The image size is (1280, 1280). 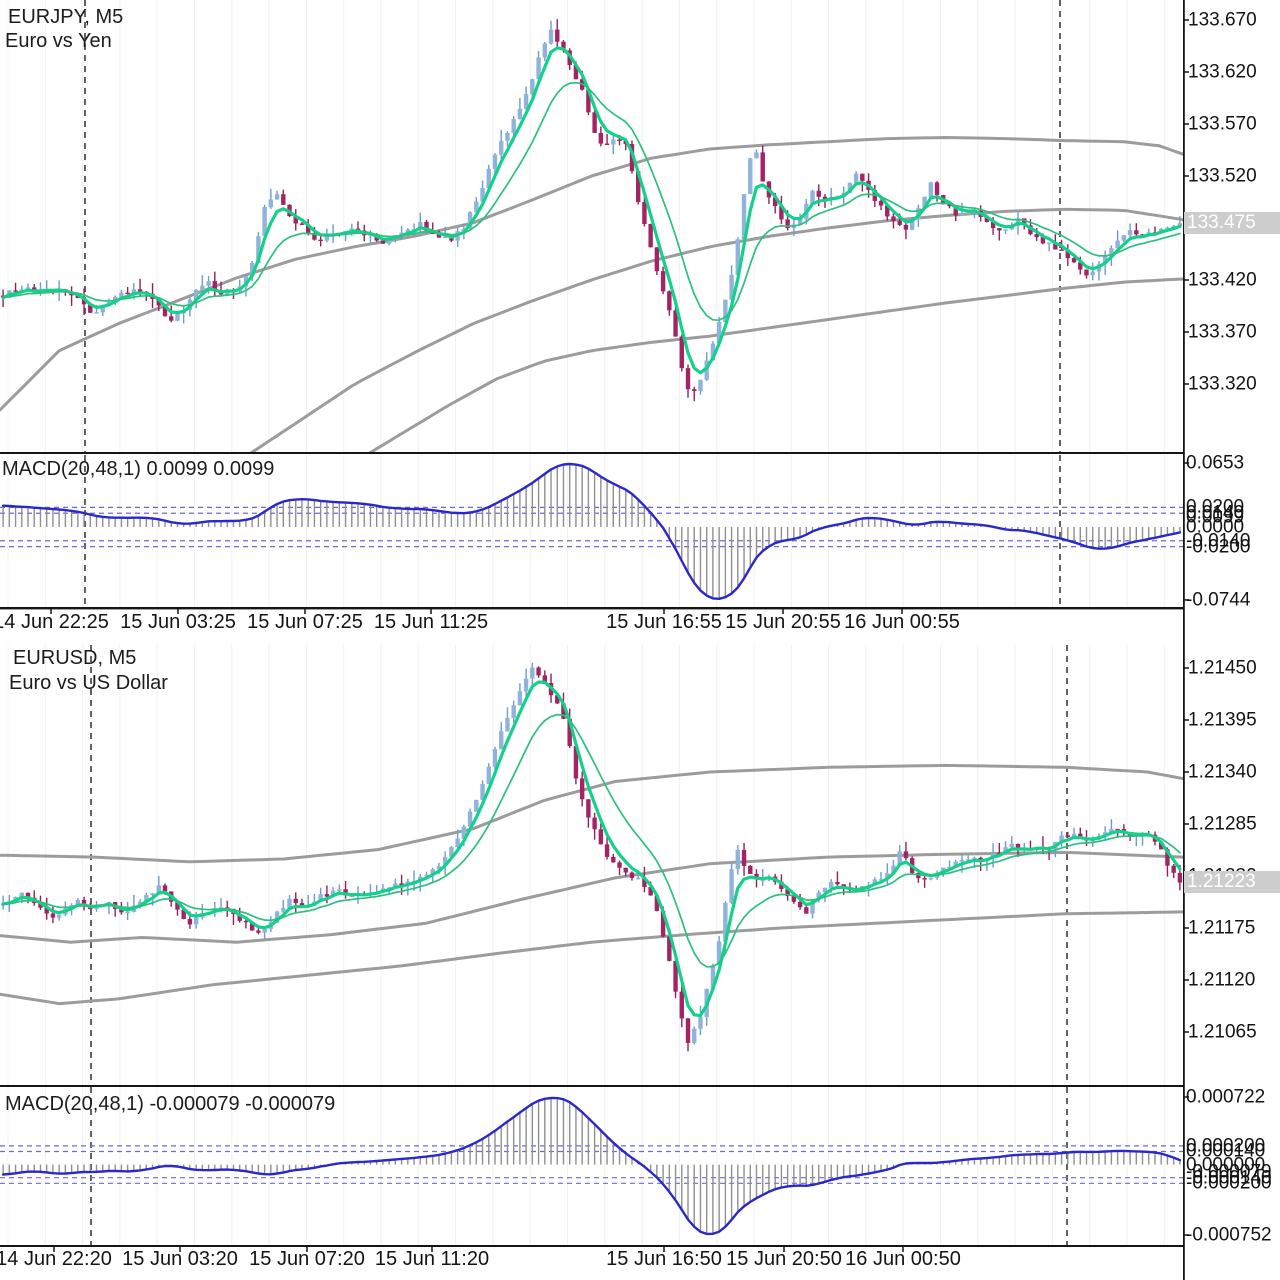 What do you see at coordinates (75, 658) in the screenshot?
I see `eurusd-title: EURUSD, M5` at bounding box center [75, 658].